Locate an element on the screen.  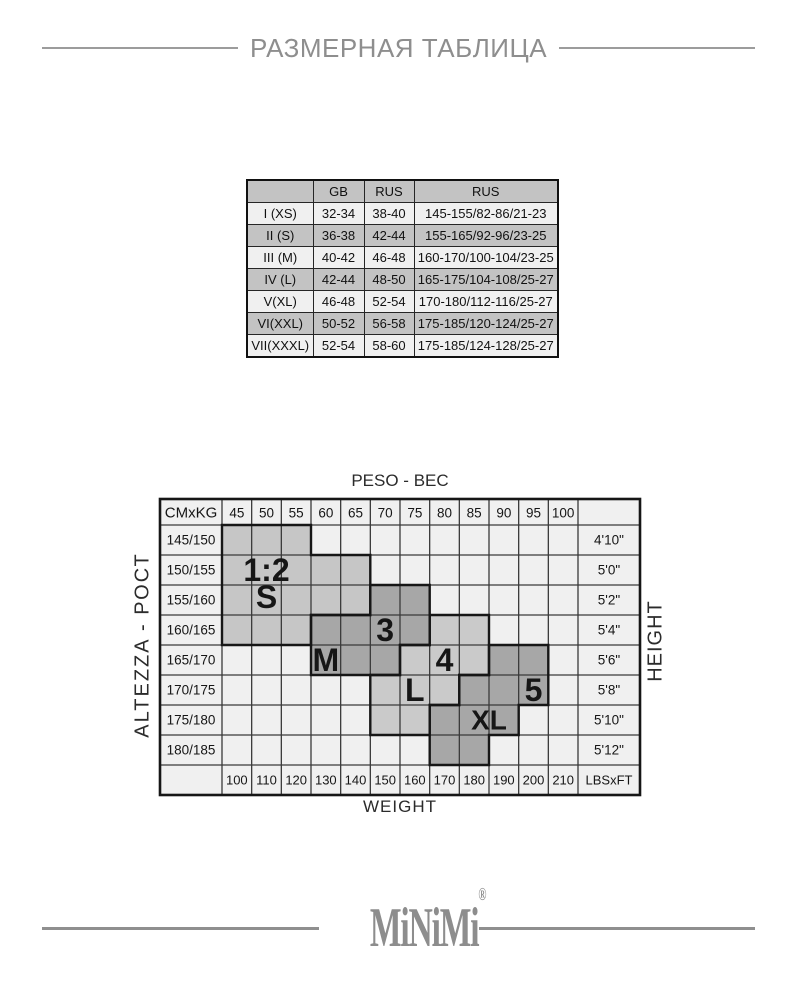
kg-tick: 50 is located at coordinates (266, 513).